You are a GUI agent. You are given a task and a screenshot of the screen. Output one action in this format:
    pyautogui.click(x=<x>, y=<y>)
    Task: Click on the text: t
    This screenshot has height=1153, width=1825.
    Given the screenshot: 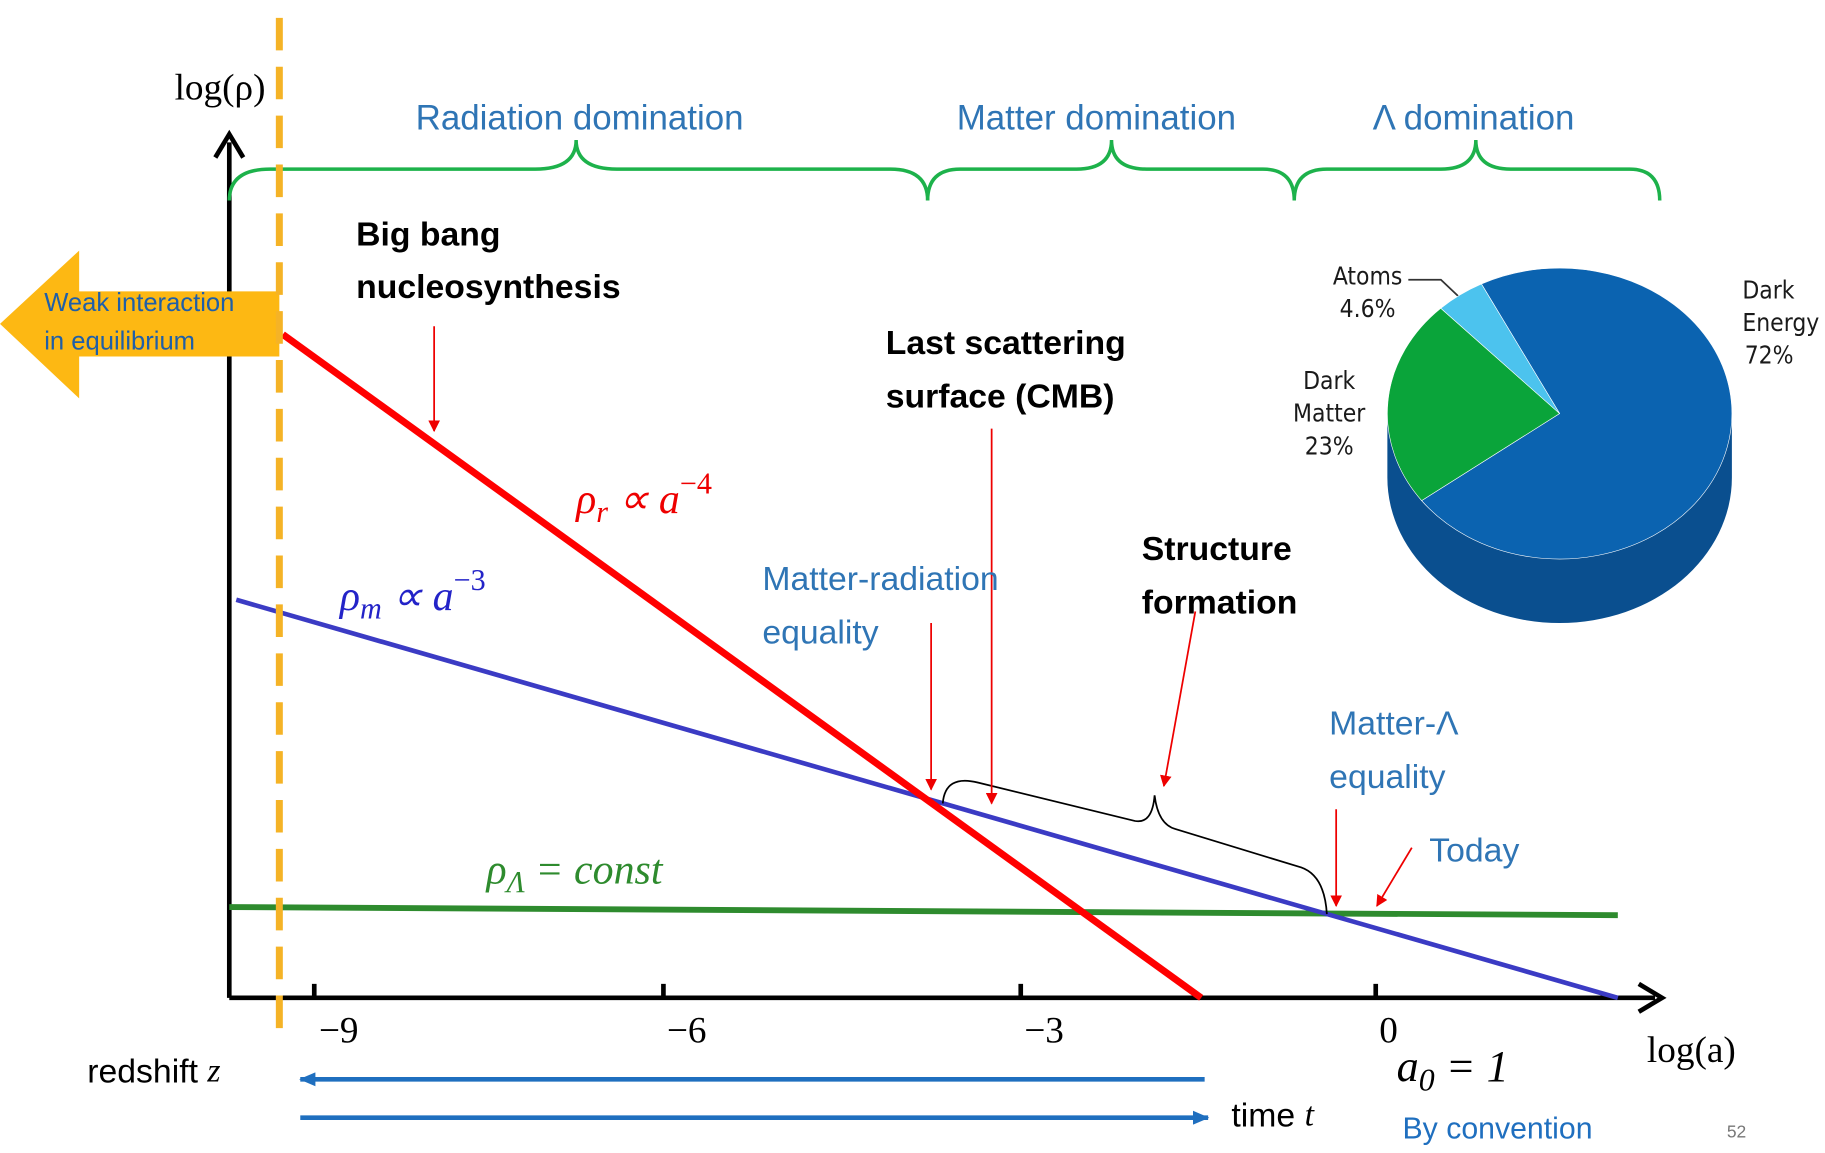 What is the action you would take?
    pyautogui.click(x=1310, y=1114)
    